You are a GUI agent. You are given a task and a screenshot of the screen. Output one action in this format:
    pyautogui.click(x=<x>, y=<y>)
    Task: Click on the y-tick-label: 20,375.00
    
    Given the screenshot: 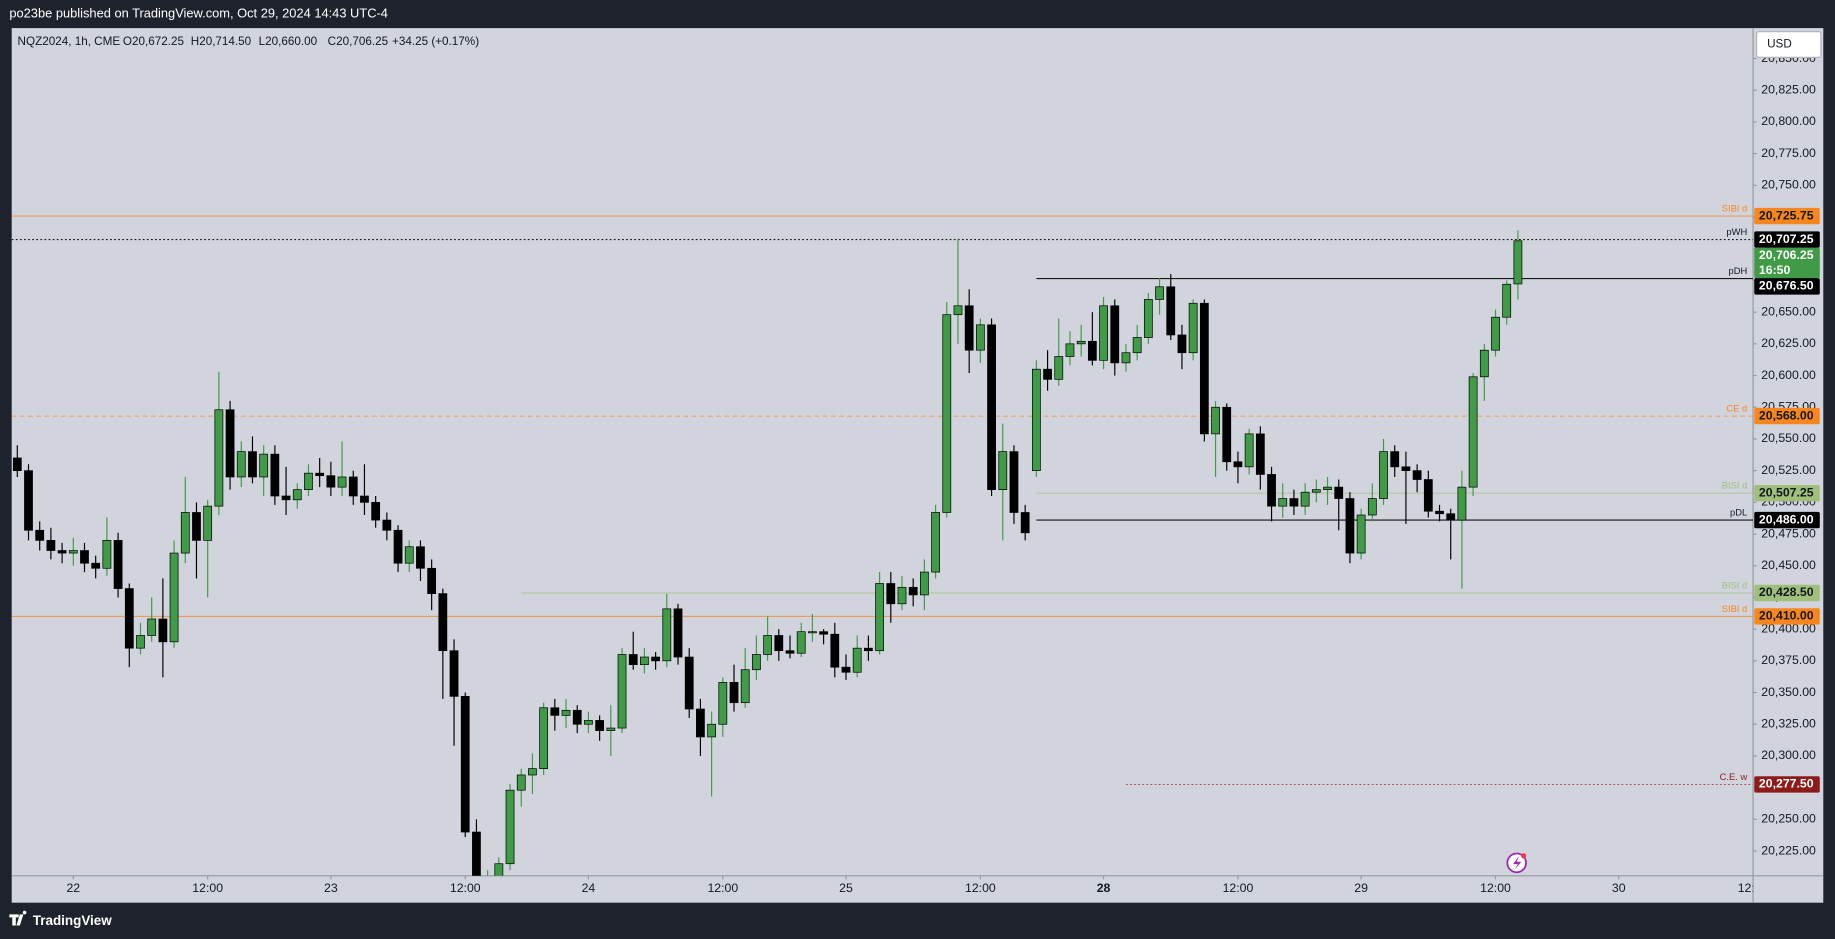 What is the action you would take?
    pyautogui.click(x=1788, y=660)
    